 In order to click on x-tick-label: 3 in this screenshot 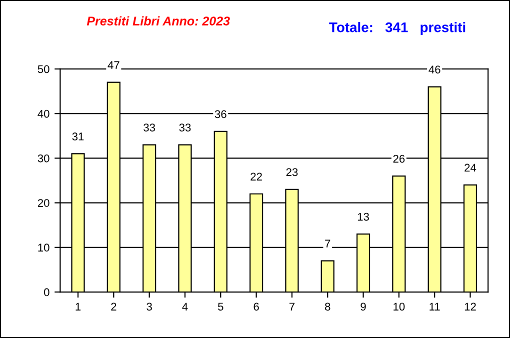, I will do `click(149, 306)`.